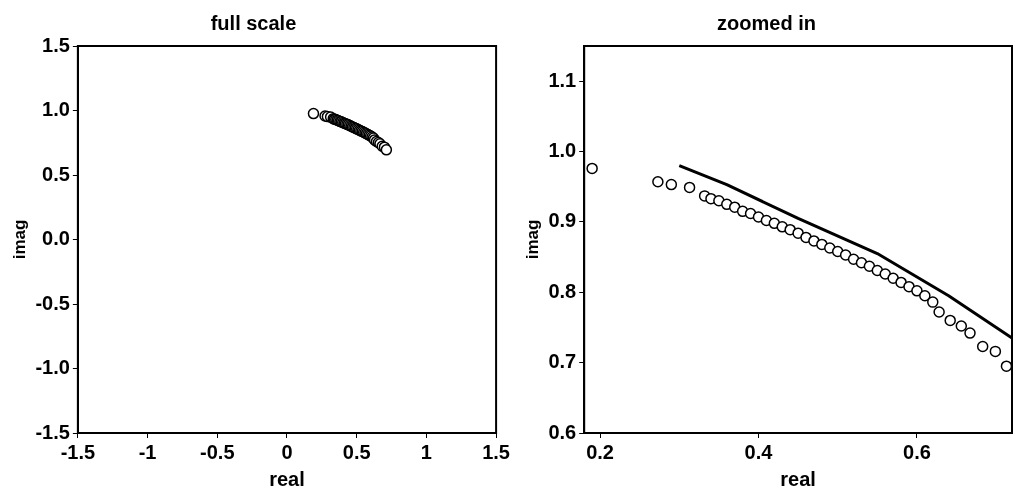 The height and width of the screenshot is (502, 1036). I want to click on y-tick-label: 1.1, so click(562, 79).